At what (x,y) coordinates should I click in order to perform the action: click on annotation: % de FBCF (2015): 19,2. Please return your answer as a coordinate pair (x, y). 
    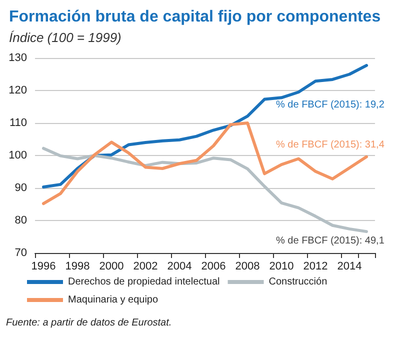
    Looking at the image, I should click on (330, 105).